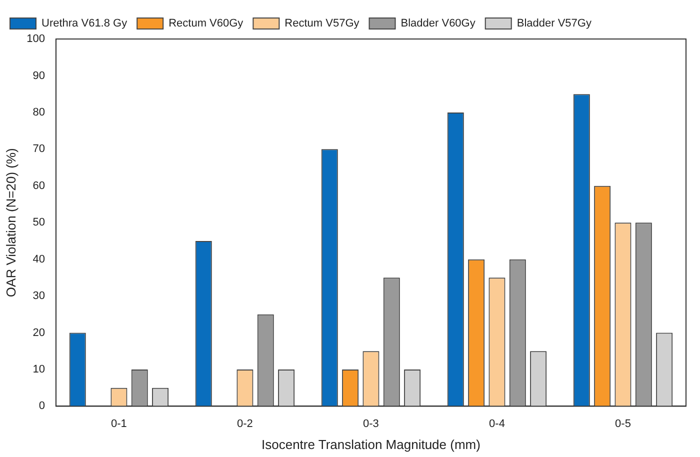 Image resolution: width=700 pixels, height=457 pixels. Describe the element at coordinates (438, 24) in the screenshot. I see `legend-label: Bladder V60Gy` at that location.